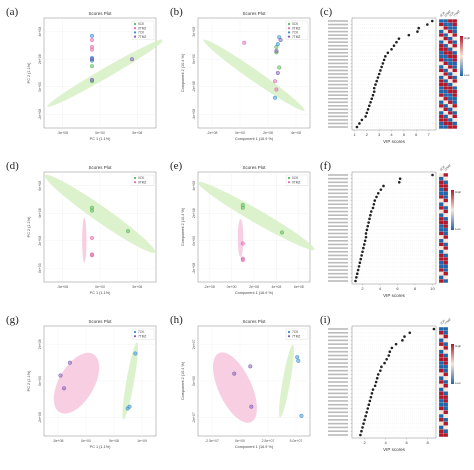  What do you see at coordinates (92, 238) in the screenshot?
I see `data-point-0tmz` at bounding box center [92, 238].